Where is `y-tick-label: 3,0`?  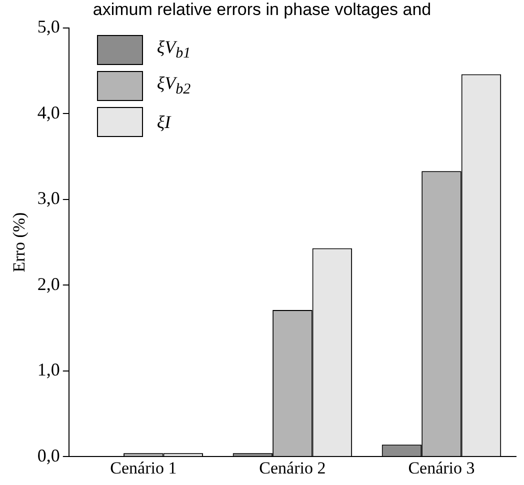
y-tick-label: 3,0 is located at coordinates (48, 198).